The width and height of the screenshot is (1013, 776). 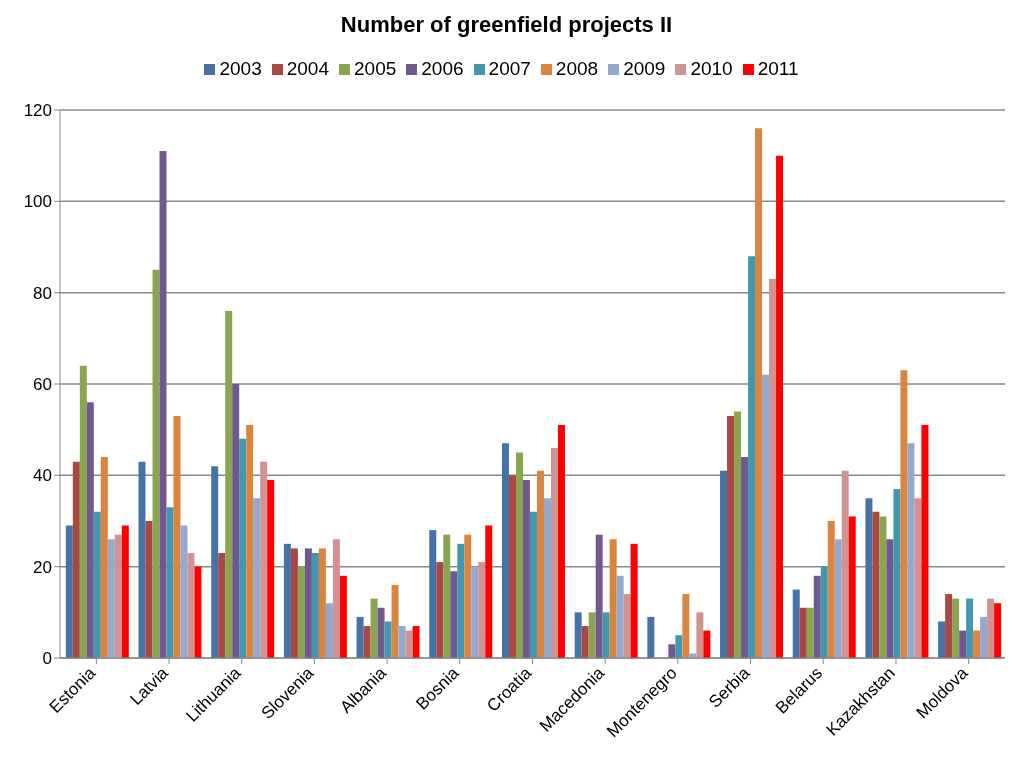 I want to click on legend-label: 2011, so click(x=778, y=68).